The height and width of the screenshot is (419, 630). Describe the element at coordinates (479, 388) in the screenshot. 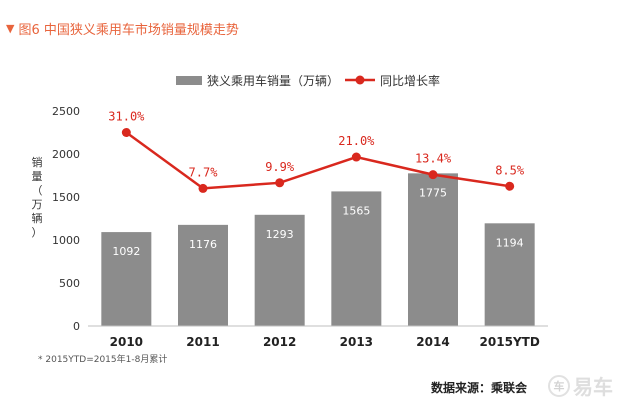

I see `data-source: 数据来源：乘联会` at that location.